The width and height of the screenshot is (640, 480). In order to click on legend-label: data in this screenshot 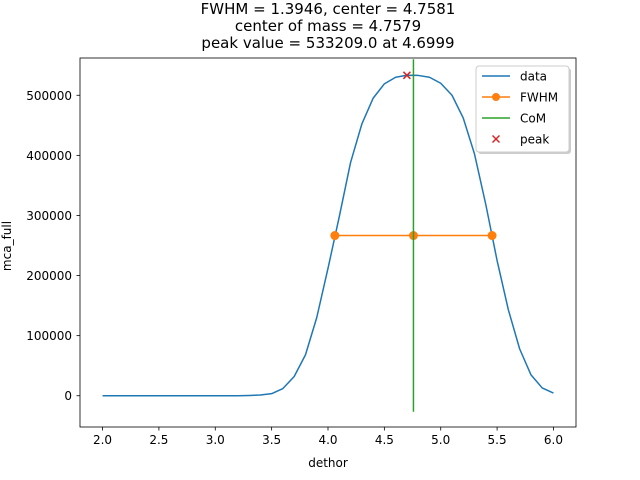, I will do `click(533, 77)`.